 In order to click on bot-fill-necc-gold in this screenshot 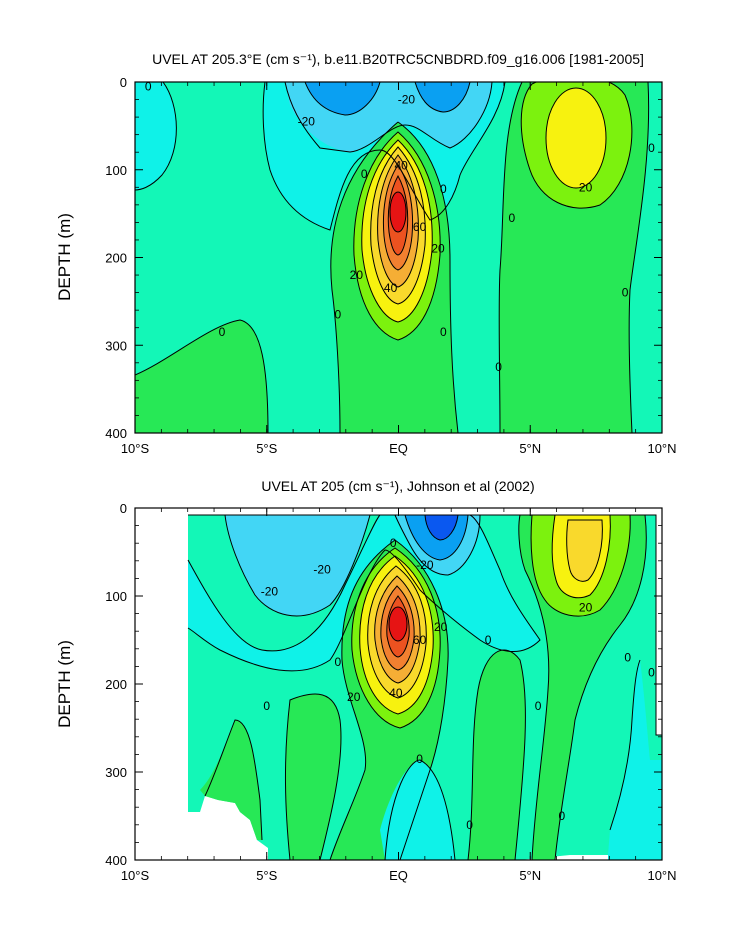, I will do `click(584, 551)`.